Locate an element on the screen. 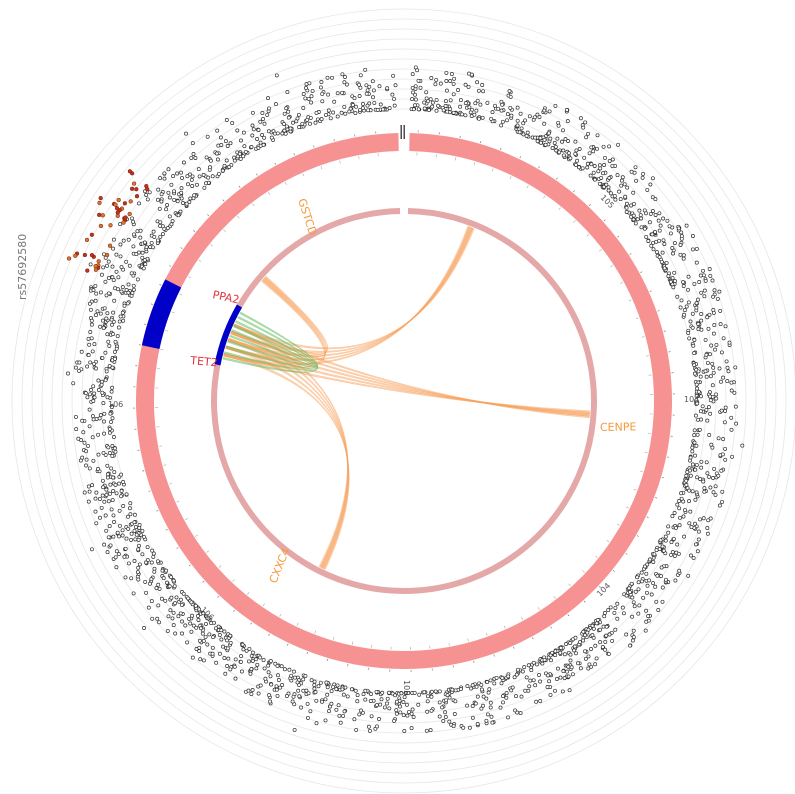  snp-dot-highlight is located at coordinates (123, 222).